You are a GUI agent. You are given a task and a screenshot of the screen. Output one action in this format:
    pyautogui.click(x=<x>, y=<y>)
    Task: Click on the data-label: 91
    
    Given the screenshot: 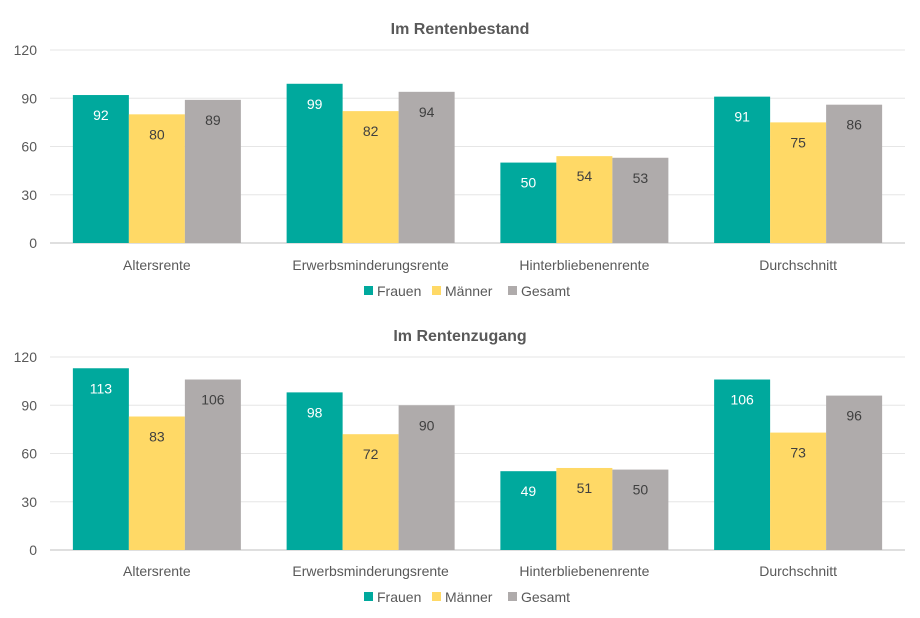 What is the action you would take?
    pyautogui.click(x=742, y=117)
    